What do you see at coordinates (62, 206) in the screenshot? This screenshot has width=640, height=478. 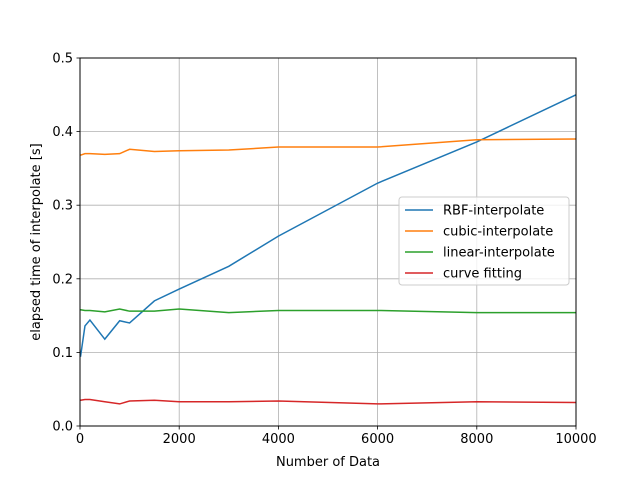 I see `y-tick-label: 0.3` at bounding box center [62, 206].